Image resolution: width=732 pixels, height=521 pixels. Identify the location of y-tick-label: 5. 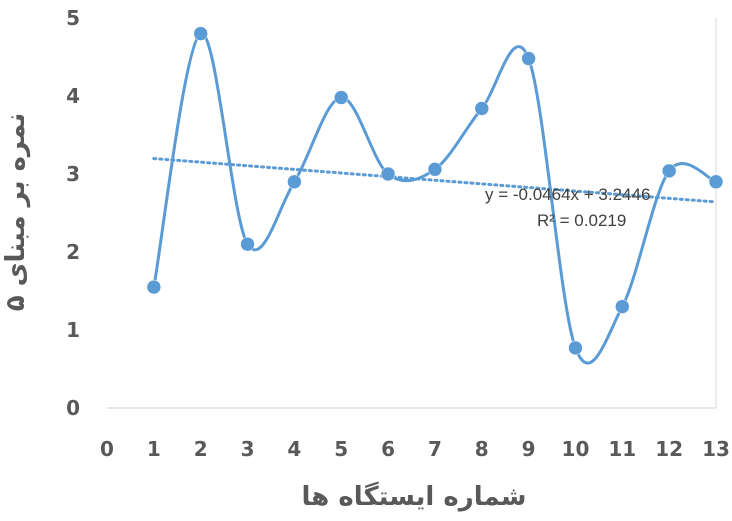
(73, 18).